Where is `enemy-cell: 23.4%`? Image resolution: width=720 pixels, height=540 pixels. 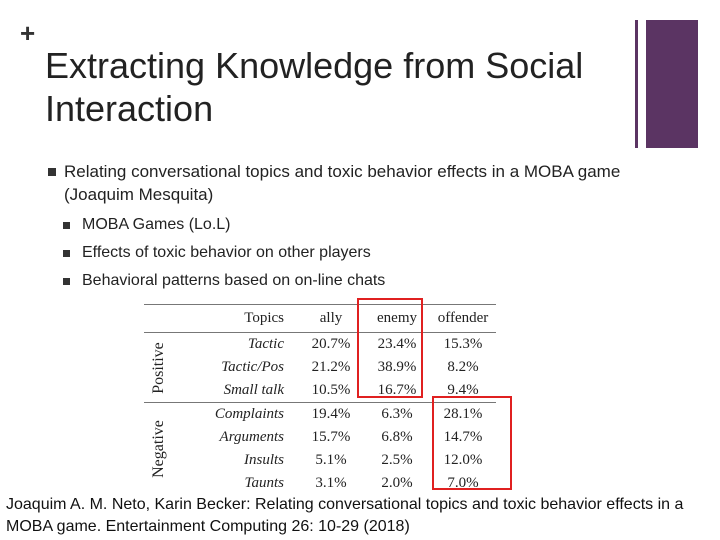
enemy-cell: 23.4% is located at coordinates (397, 344).